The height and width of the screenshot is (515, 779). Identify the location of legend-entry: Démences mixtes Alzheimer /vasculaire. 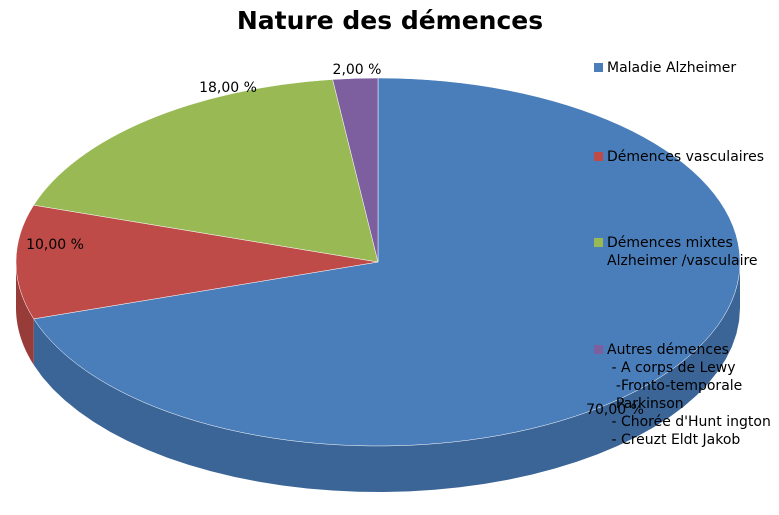
(682, 252).